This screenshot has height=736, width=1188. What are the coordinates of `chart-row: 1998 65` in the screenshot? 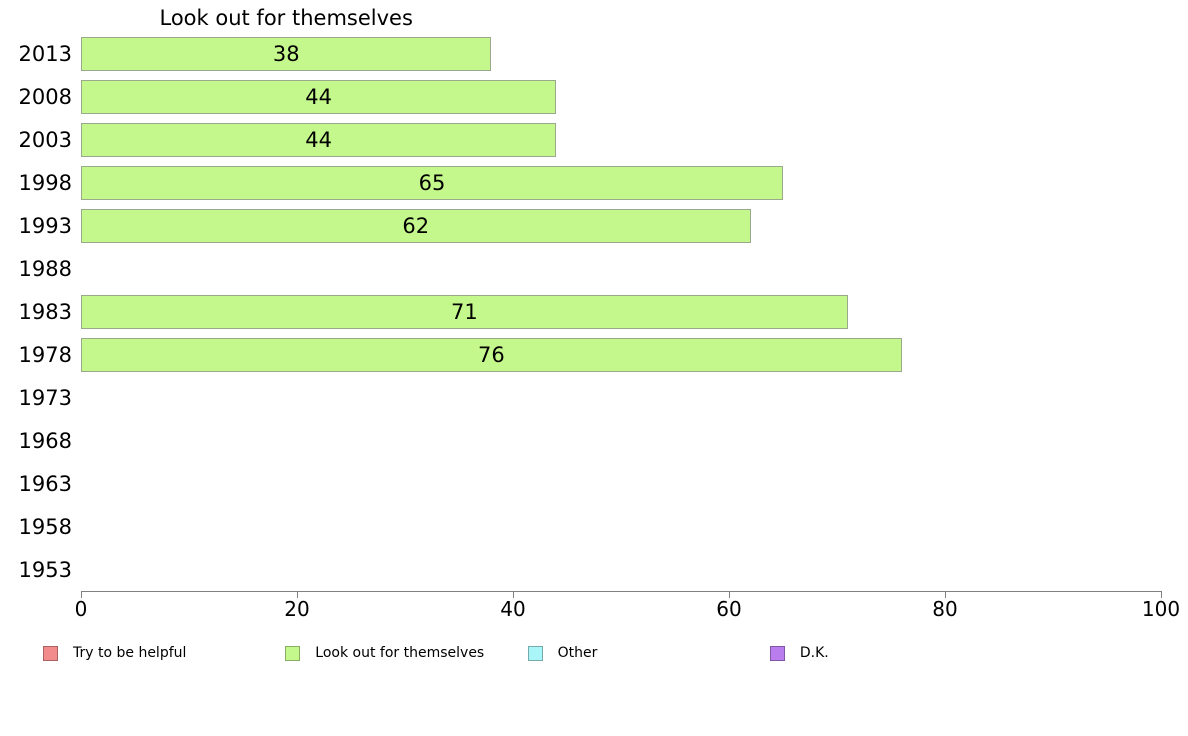 It's located at (594, 182).